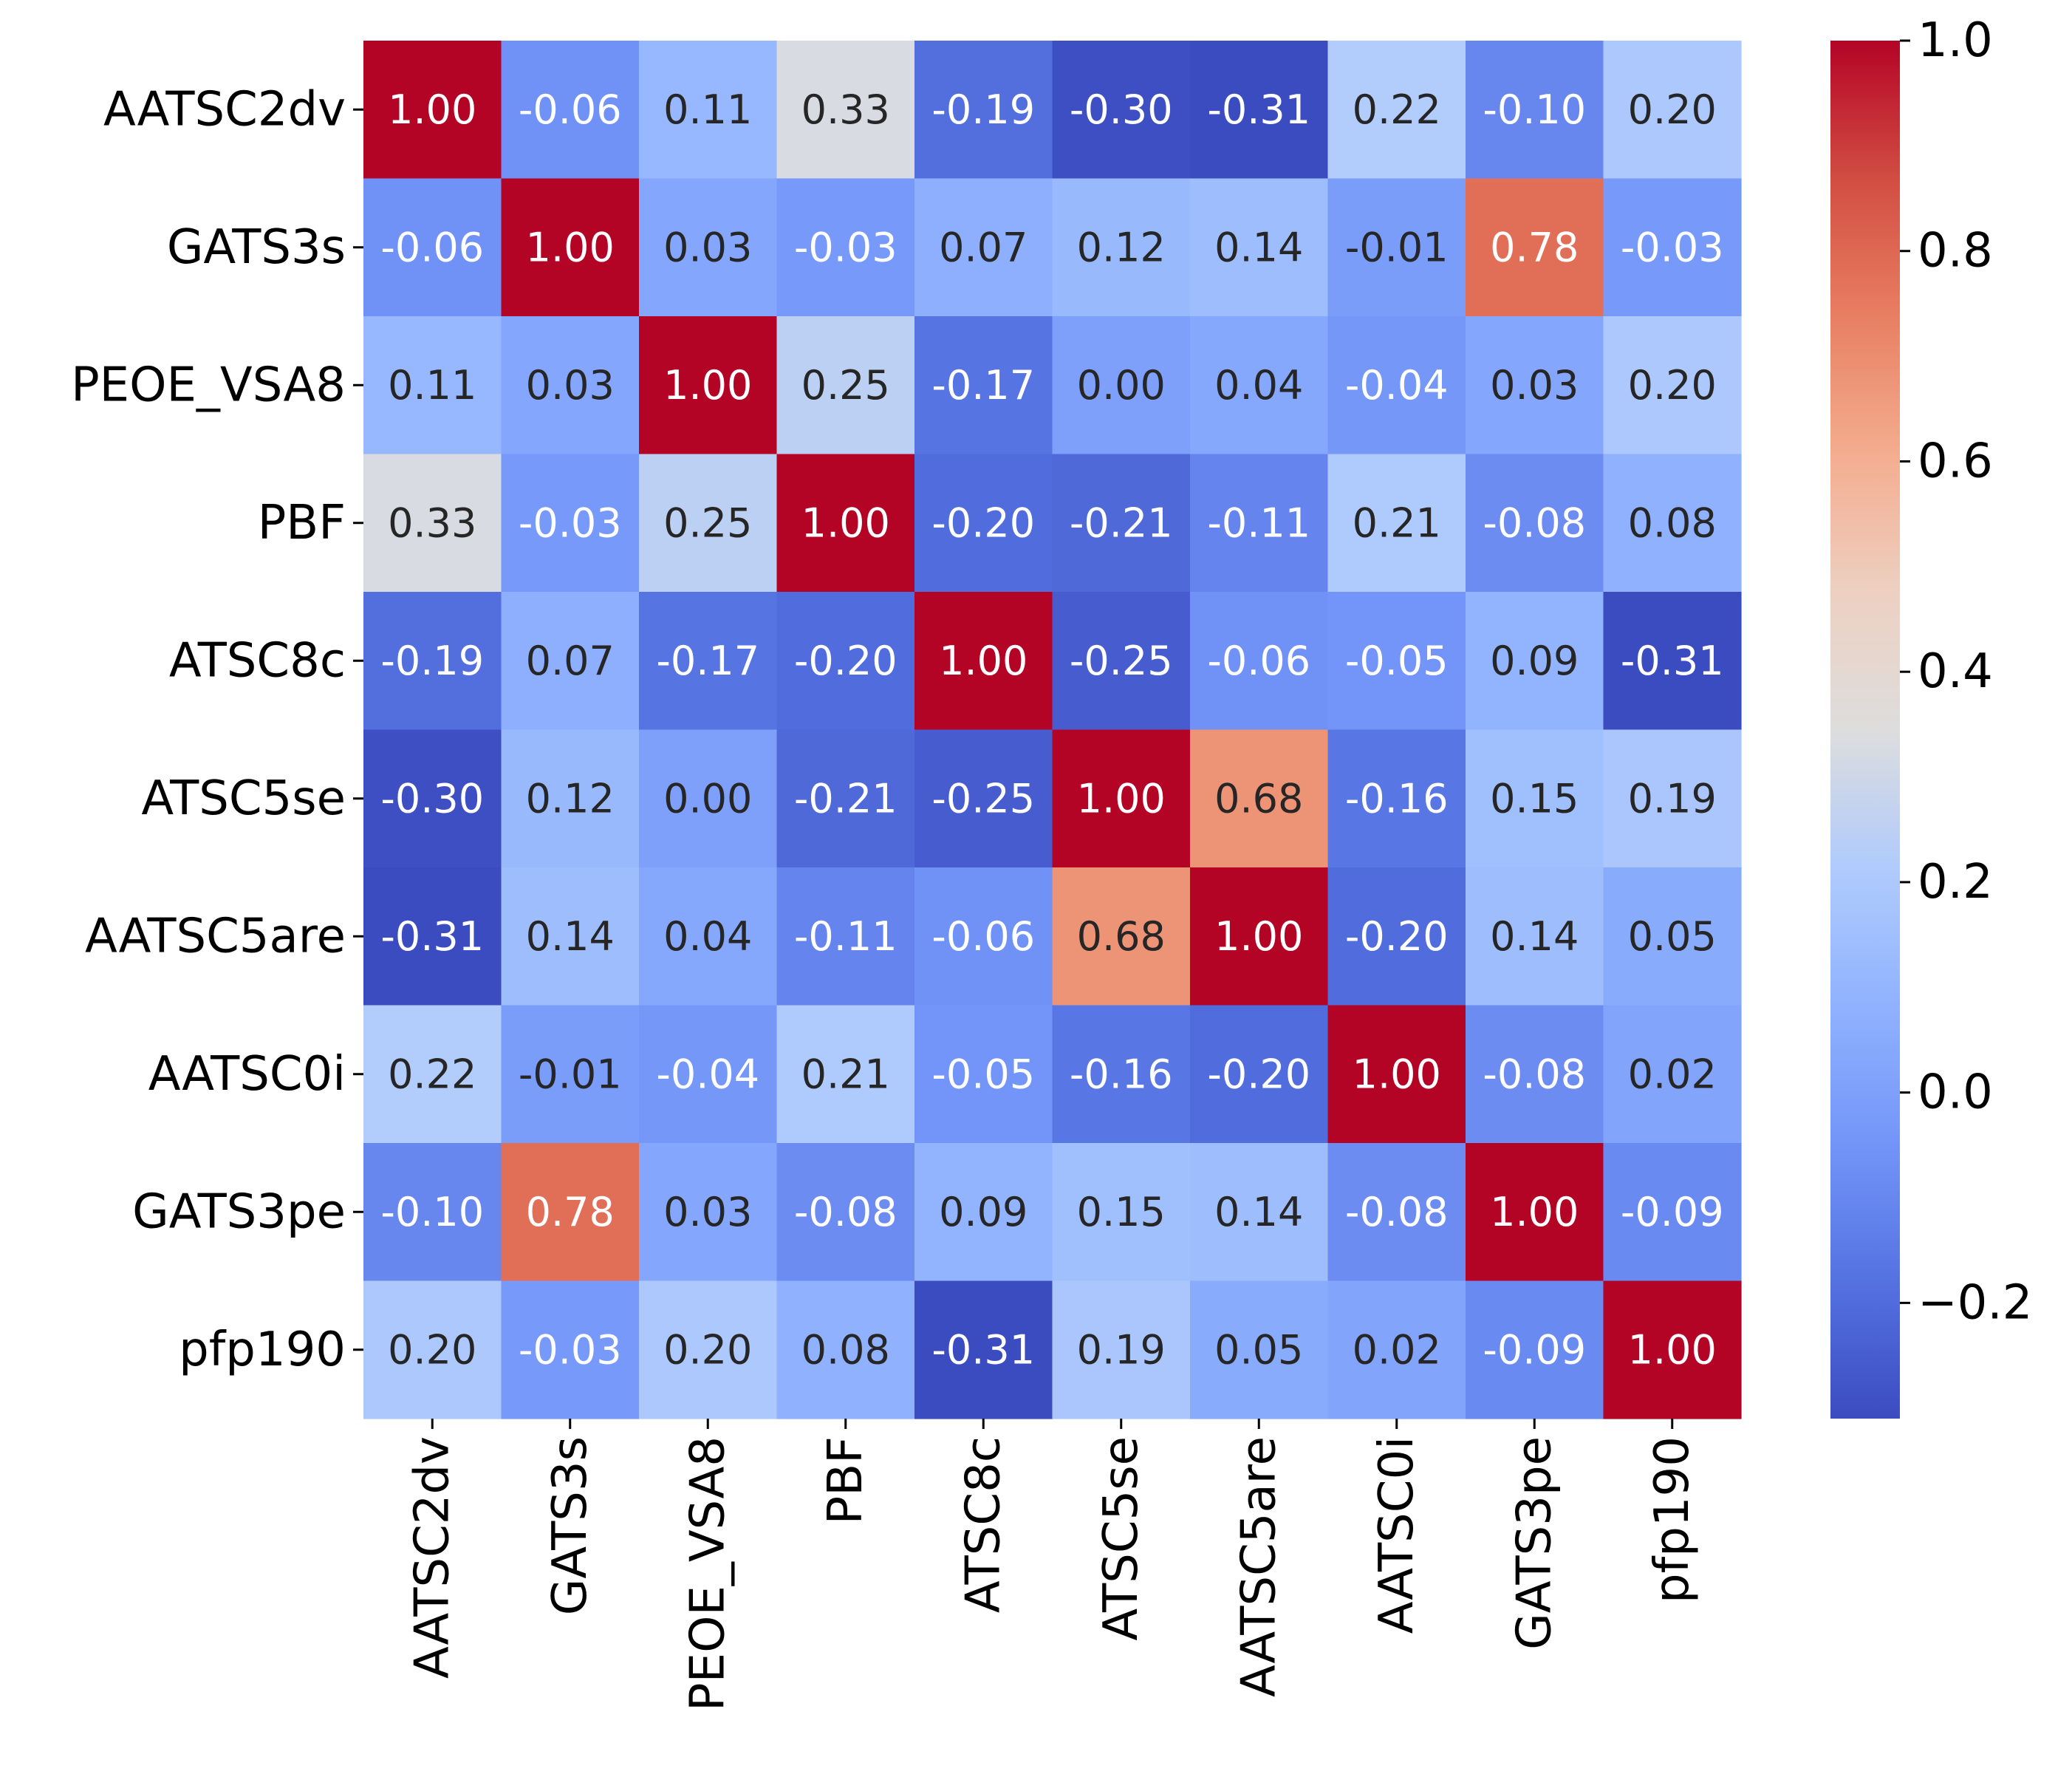  I want to click on x-tick-label: PBF, so click(845, 1480).